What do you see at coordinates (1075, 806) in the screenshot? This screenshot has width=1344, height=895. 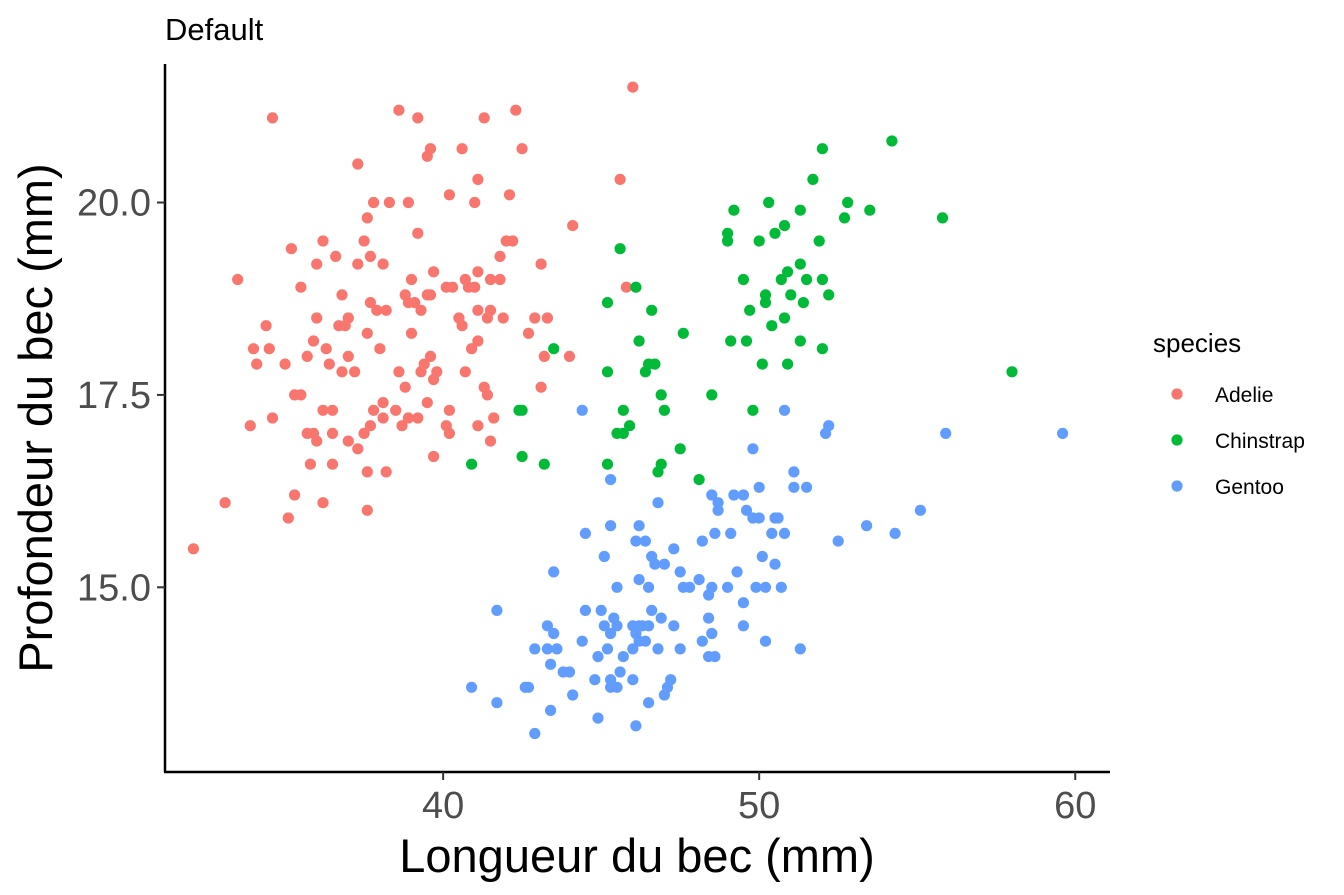 I see `x-tick-label-2: 60` at bounding box center [1075, 806].